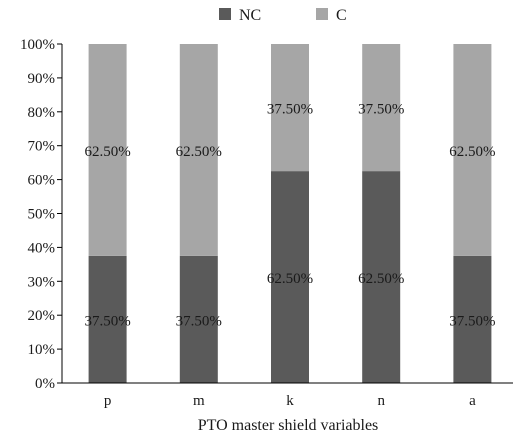 The image size is (513, 439). I want to click on y-tick-label: 90%, so click(42, 79).